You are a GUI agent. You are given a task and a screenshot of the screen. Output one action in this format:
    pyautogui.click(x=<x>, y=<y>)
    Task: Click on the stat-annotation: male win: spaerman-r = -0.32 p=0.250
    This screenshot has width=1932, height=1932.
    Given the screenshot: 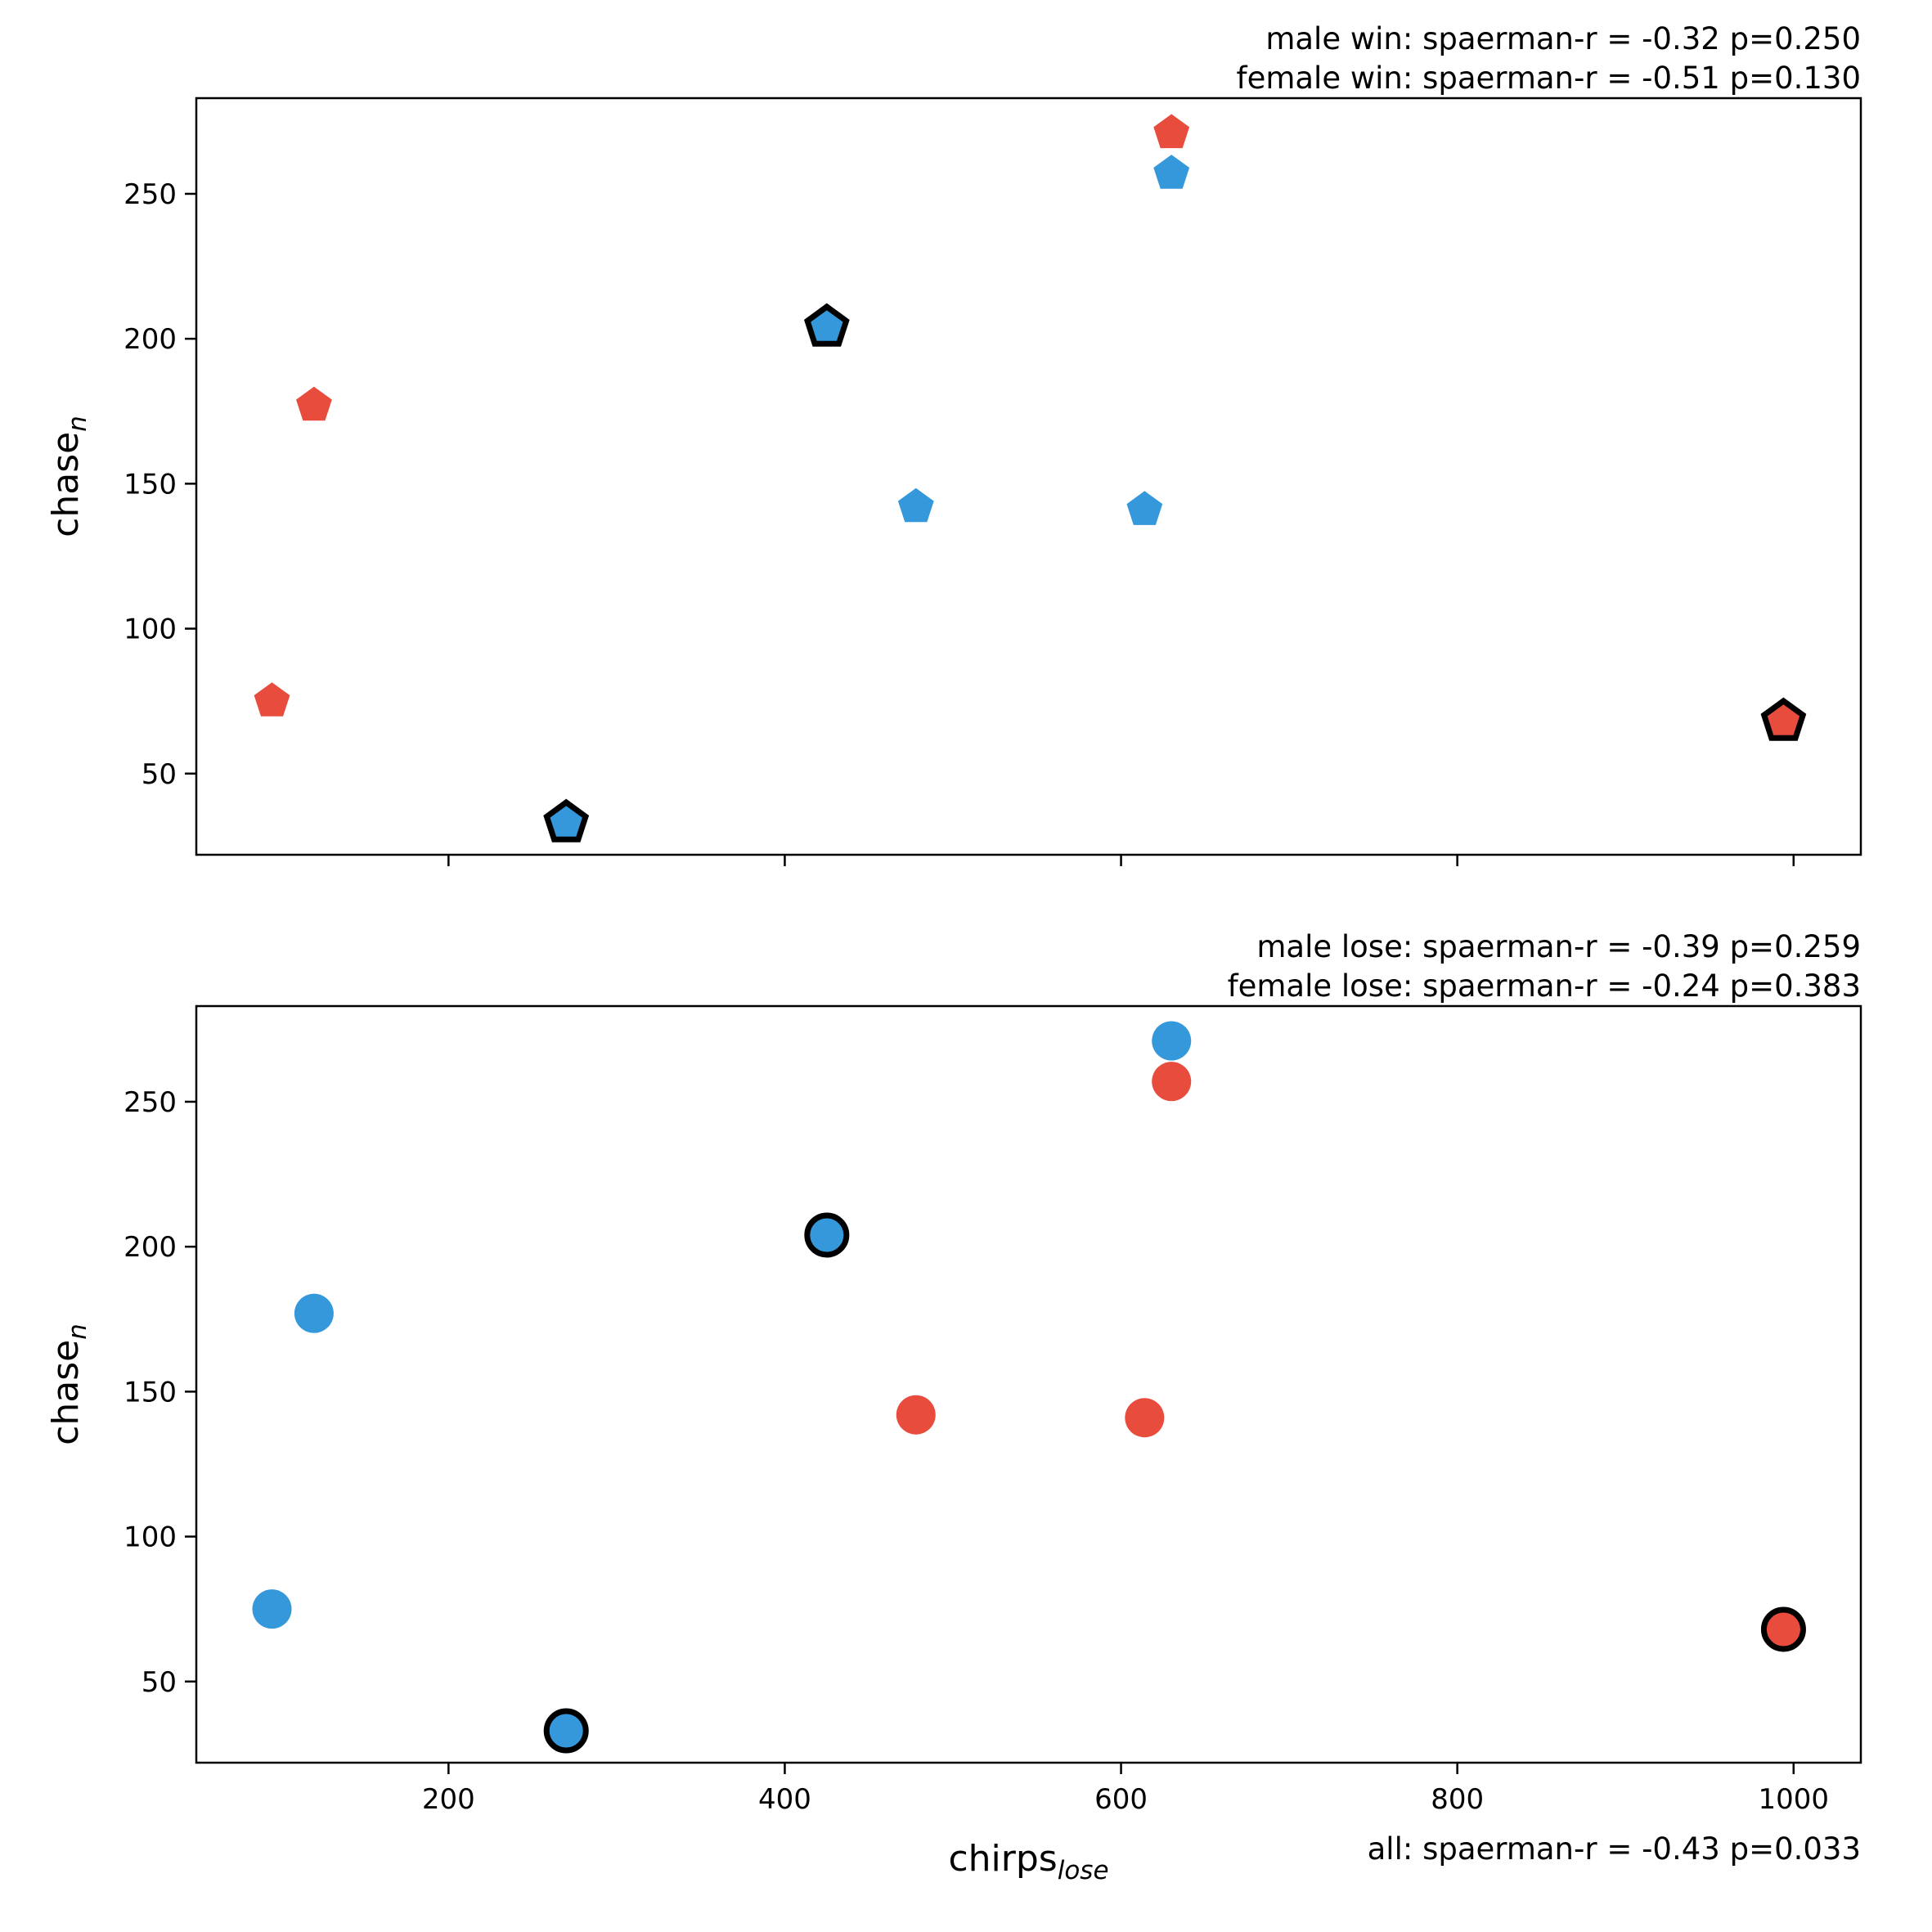 What is the action you would take?
    pyautogui.click(x=1563, y=39)
    